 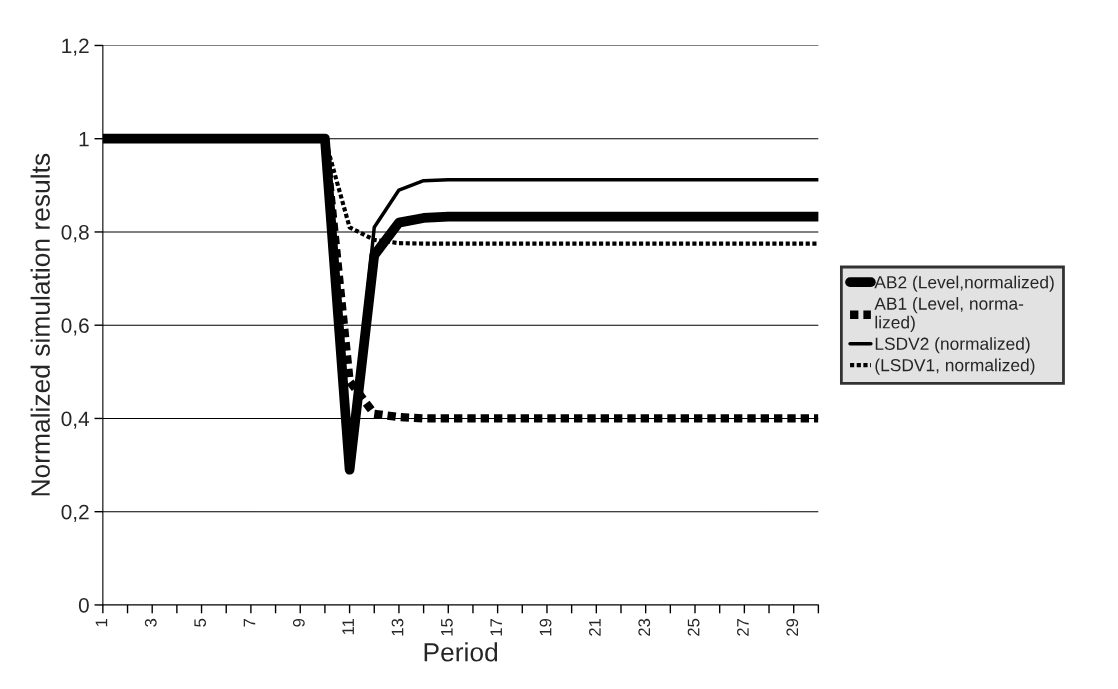 I want to click on y-axis-title: Normalized simulation results, so click(x=40, y=324).